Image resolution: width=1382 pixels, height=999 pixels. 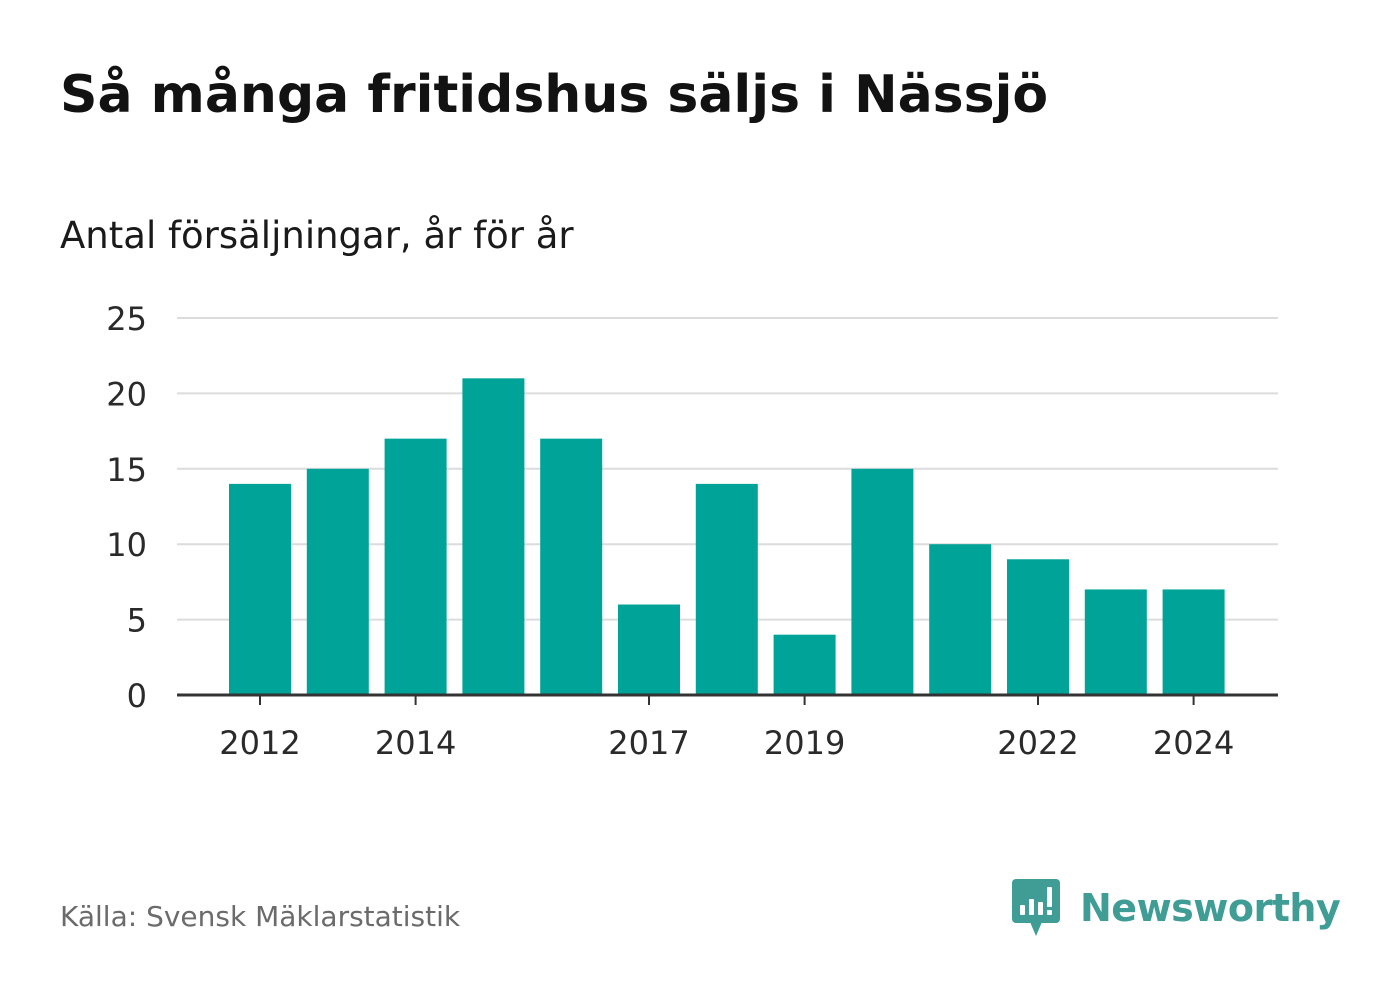 I want to click on y-tick-label: 5, so click(x=137, y=621).